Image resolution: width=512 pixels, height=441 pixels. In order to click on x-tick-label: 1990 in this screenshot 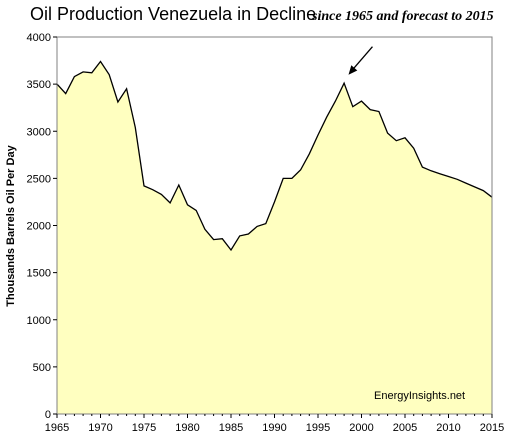, I will do `click(274, 428)`.